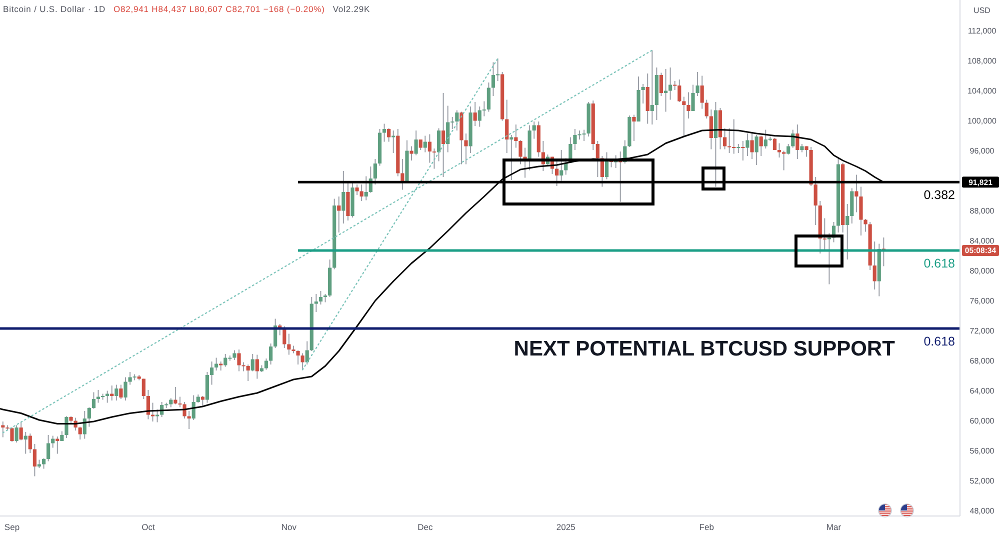 Image resolution: width=1000 pixels, height=536 pixels. What do you see at coordinates (983, 121) in the screenshot?
I see `y-tick-label: 100,000` at bounding box center [983, 121].